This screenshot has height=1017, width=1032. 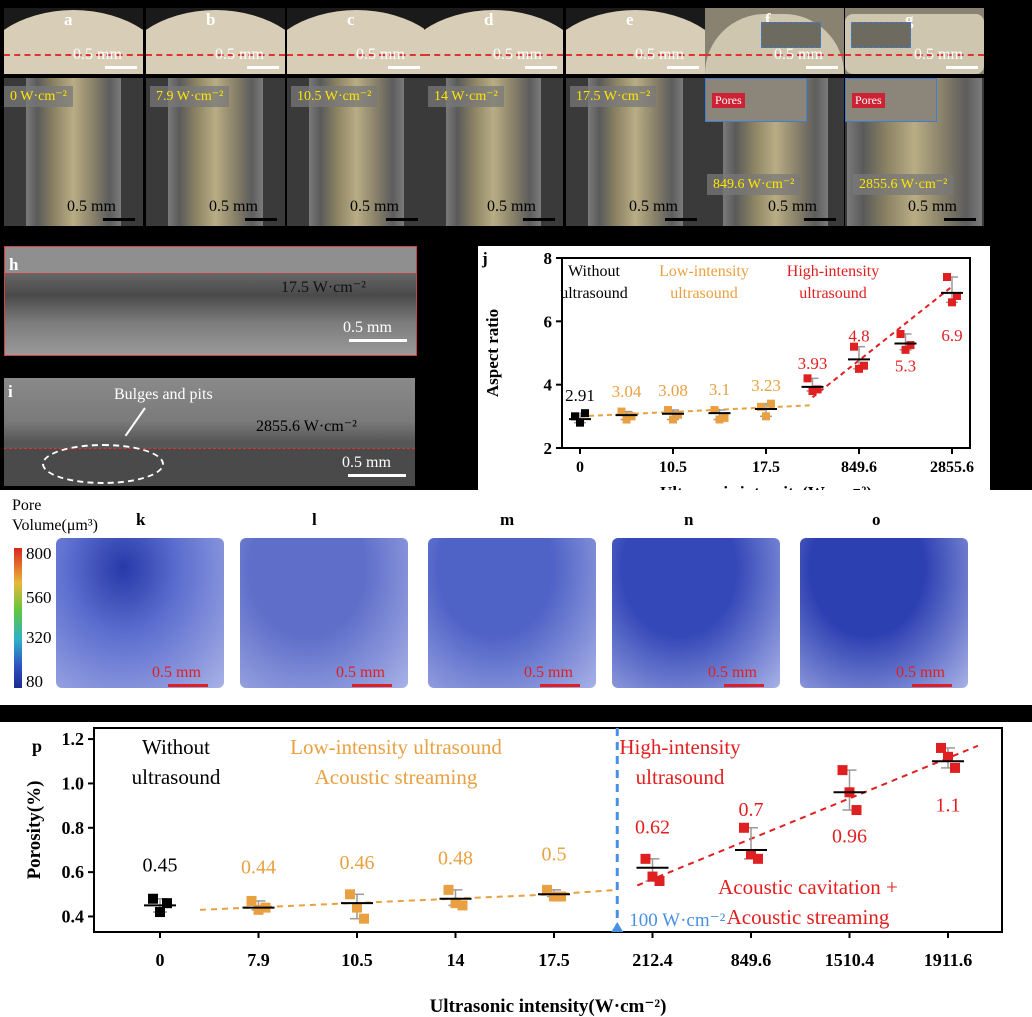 What do you see at coordinates (492, 353) in the screenshot?
I see `y-axis-label: Aspect ratio` at bounding box center [492, 353].